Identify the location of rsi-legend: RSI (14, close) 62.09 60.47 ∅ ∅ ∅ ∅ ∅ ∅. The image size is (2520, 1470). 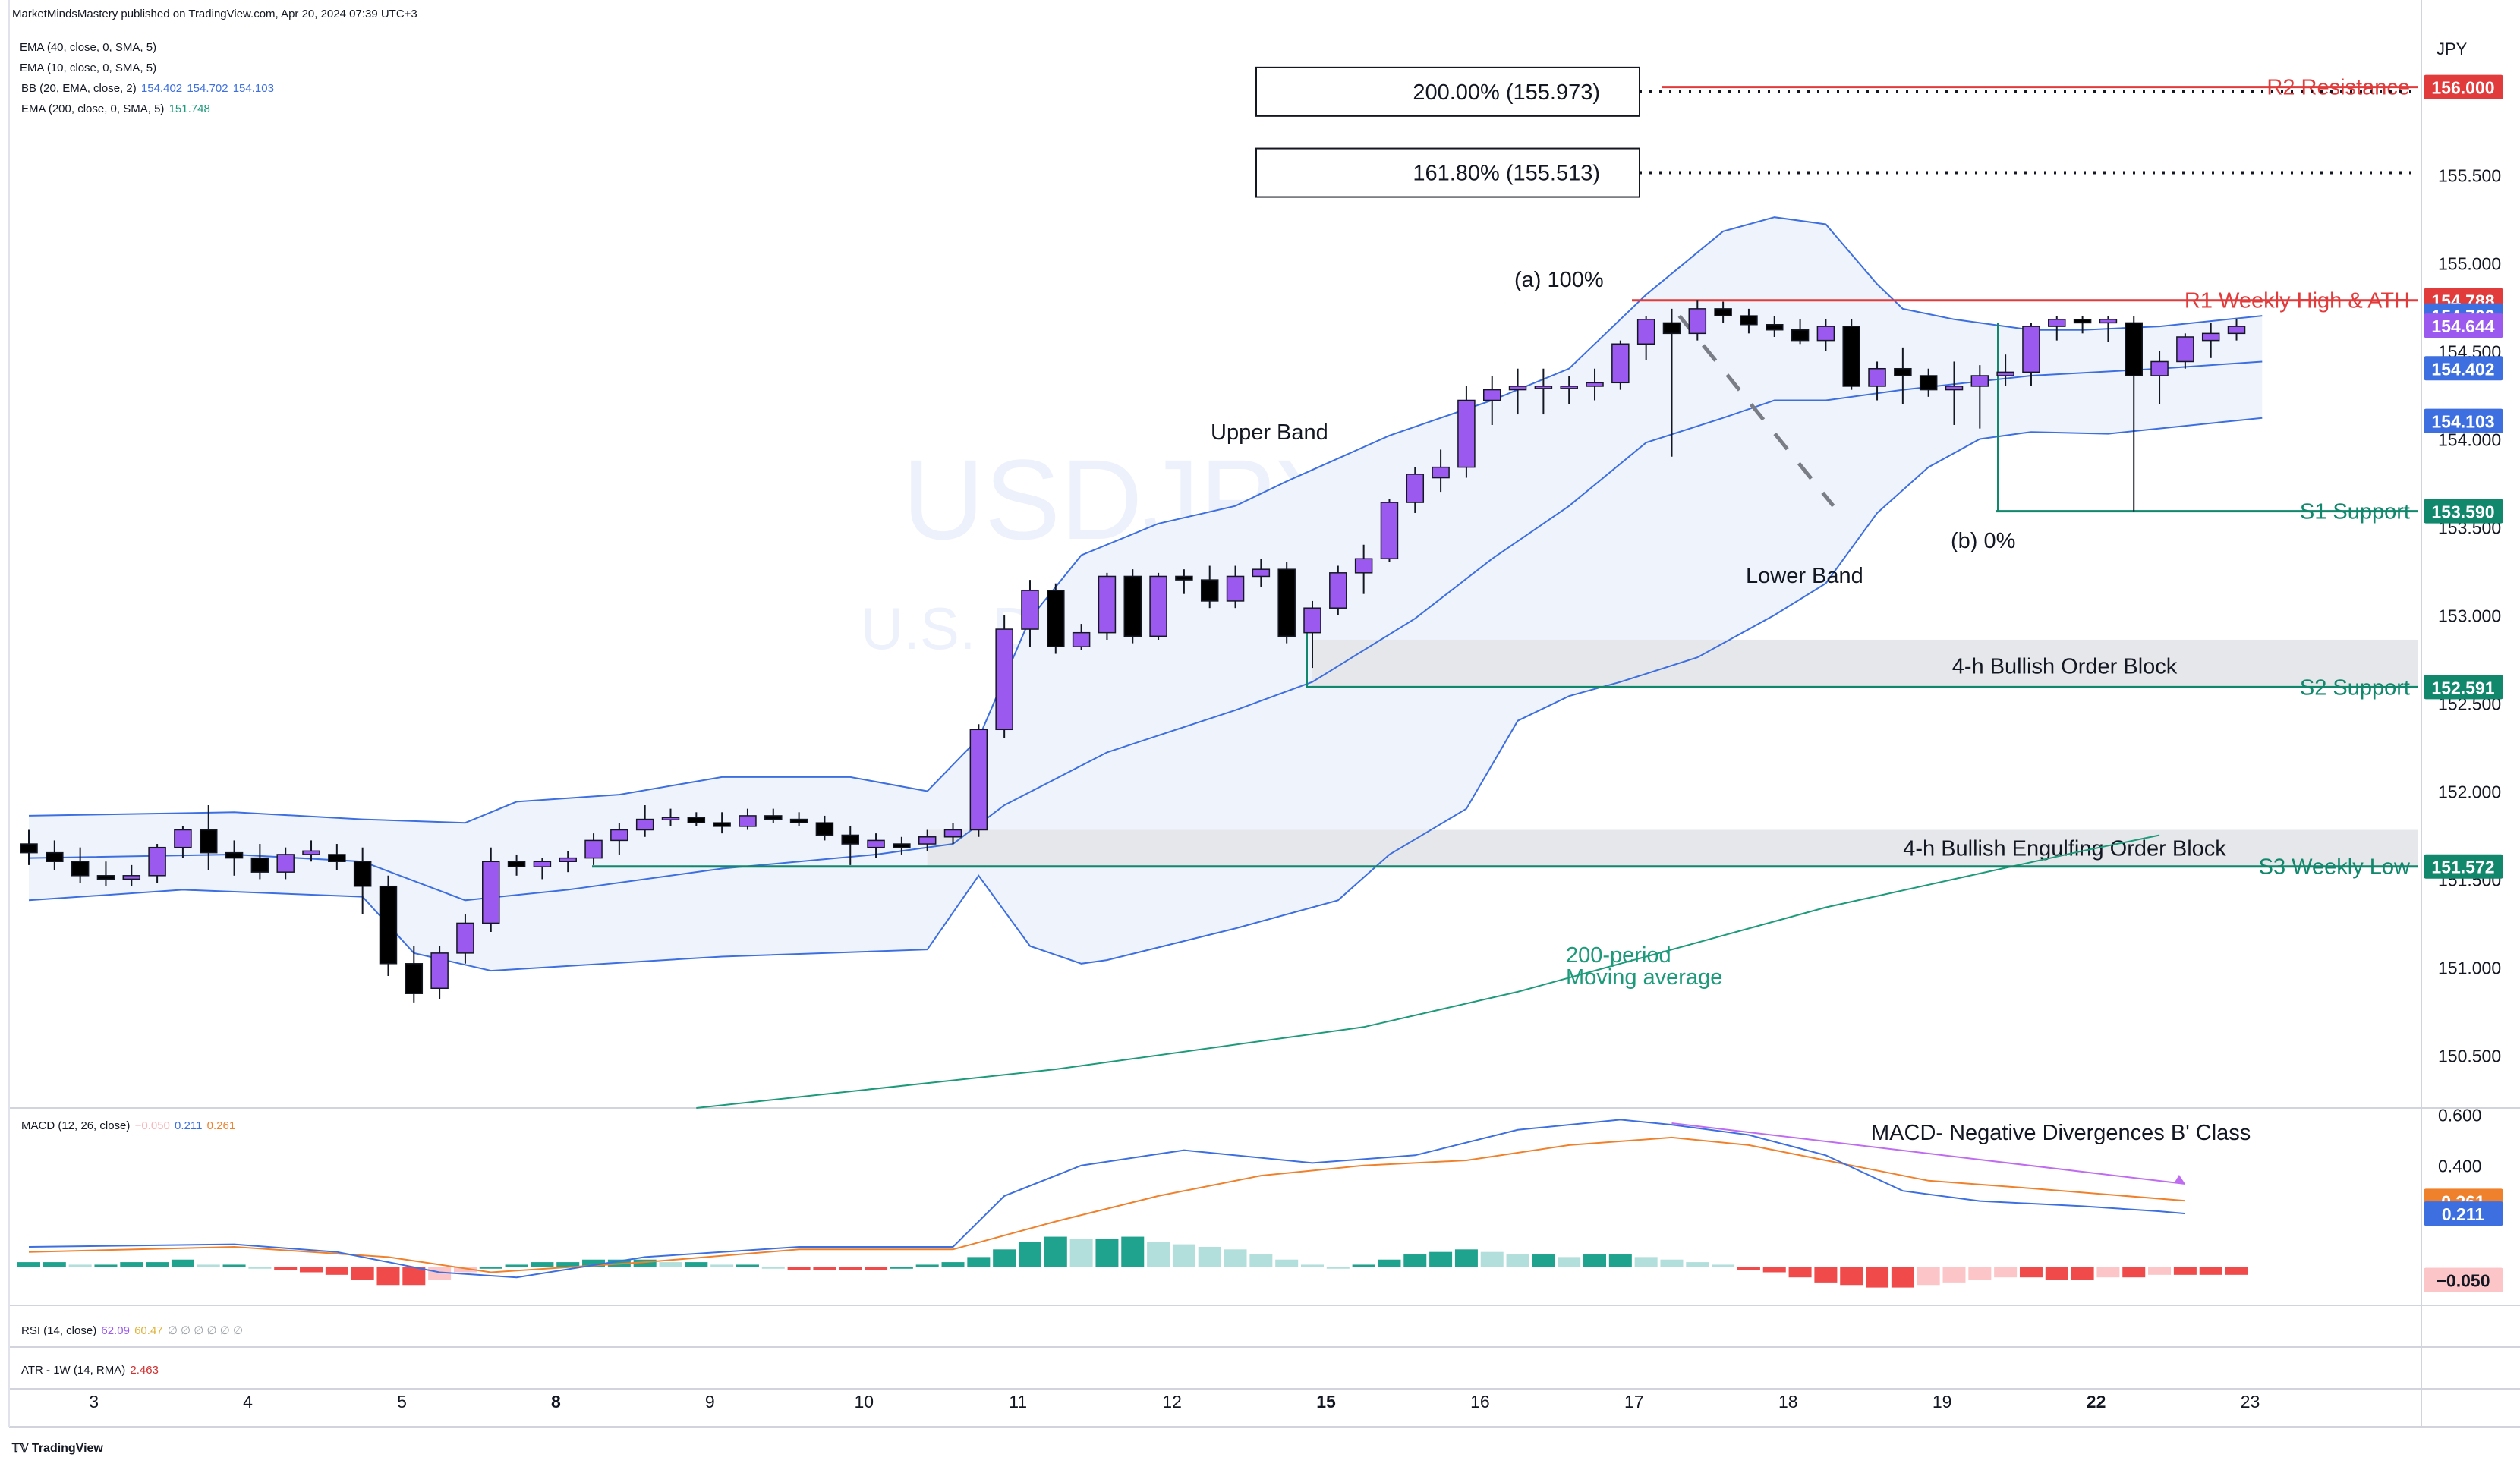
(131, 1330).